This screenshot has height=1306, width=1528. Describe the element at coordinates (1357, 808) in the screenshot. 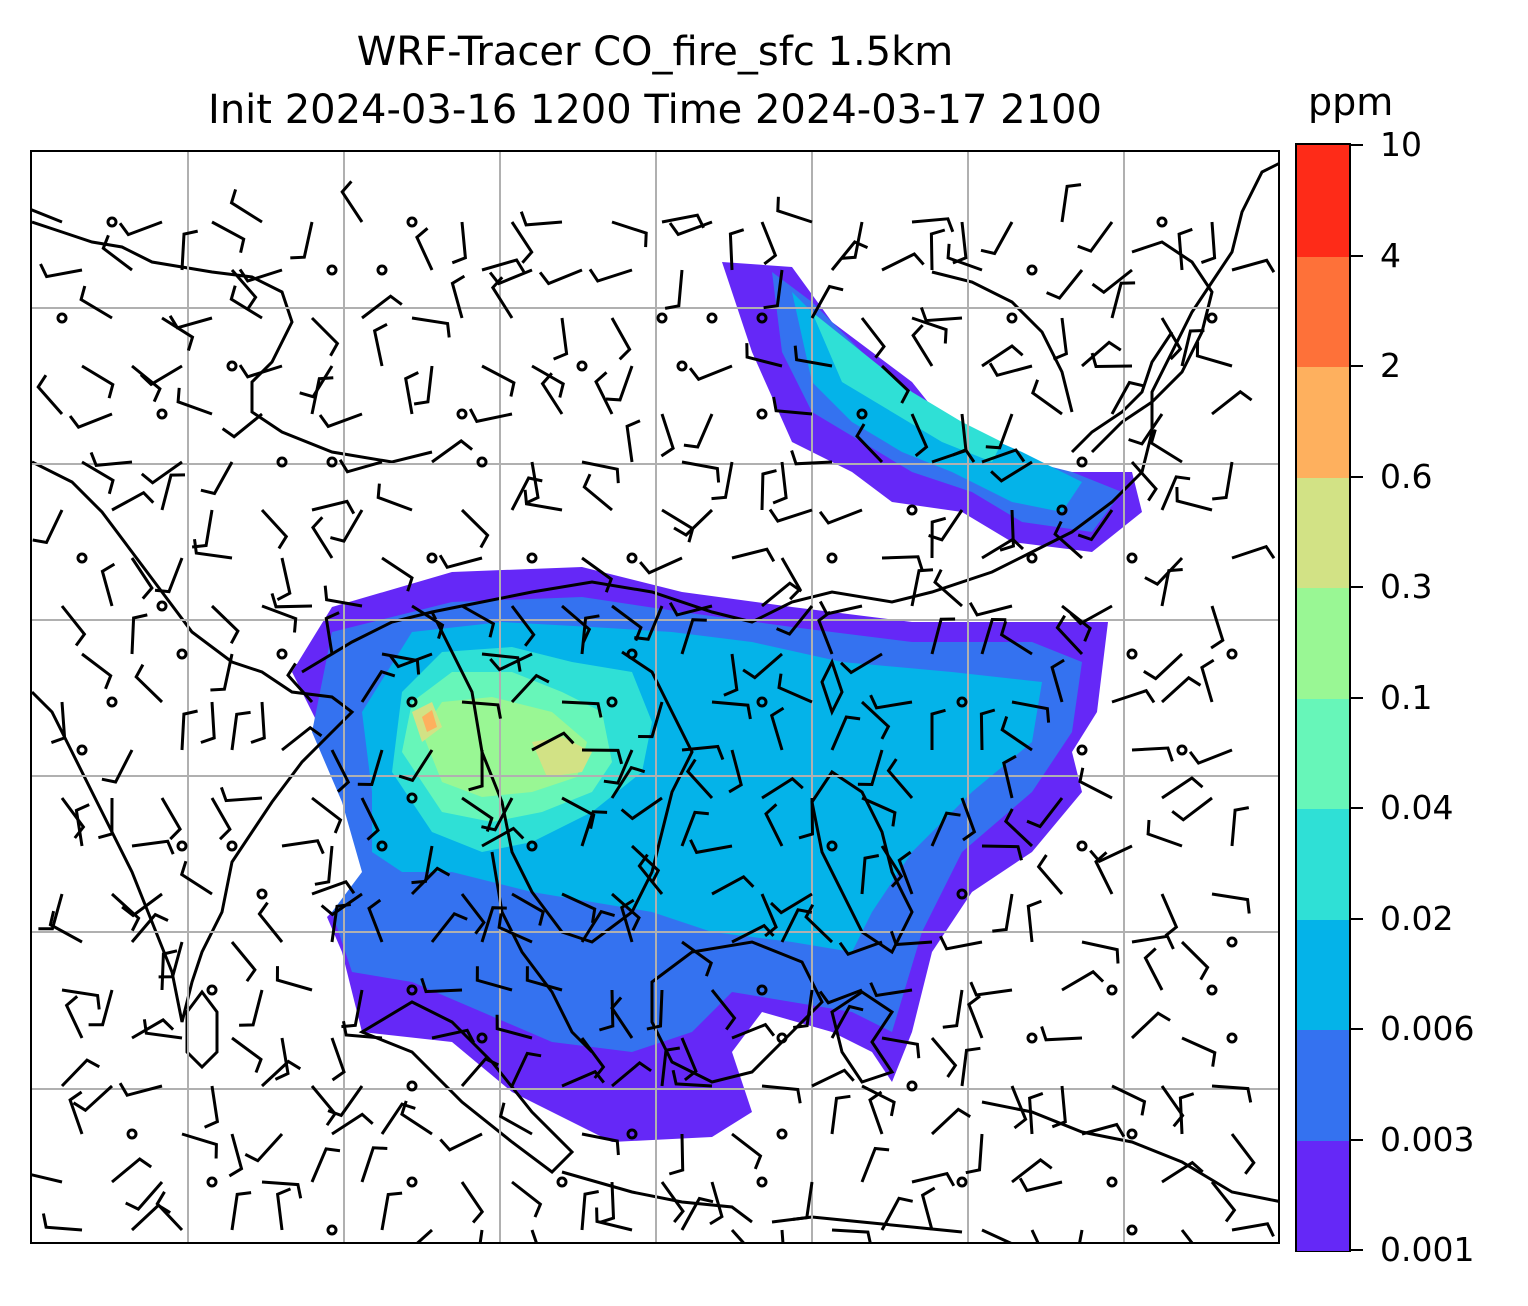

I see `colorbar-tick-mark` at that location.